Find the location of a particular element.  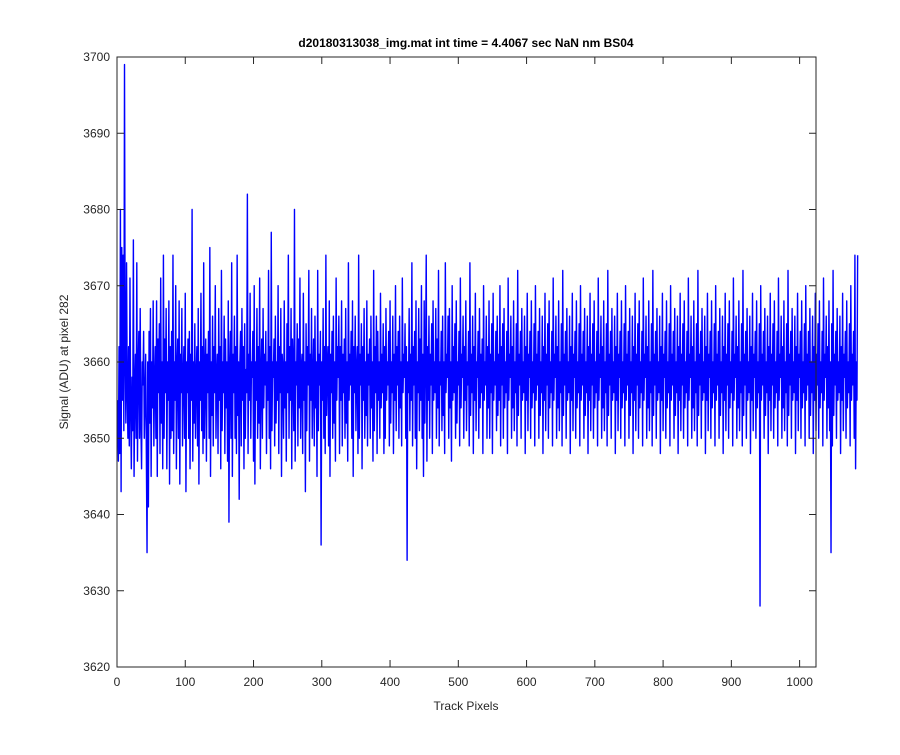

x-tick-label: 100 is located at coordinates (185, 682).